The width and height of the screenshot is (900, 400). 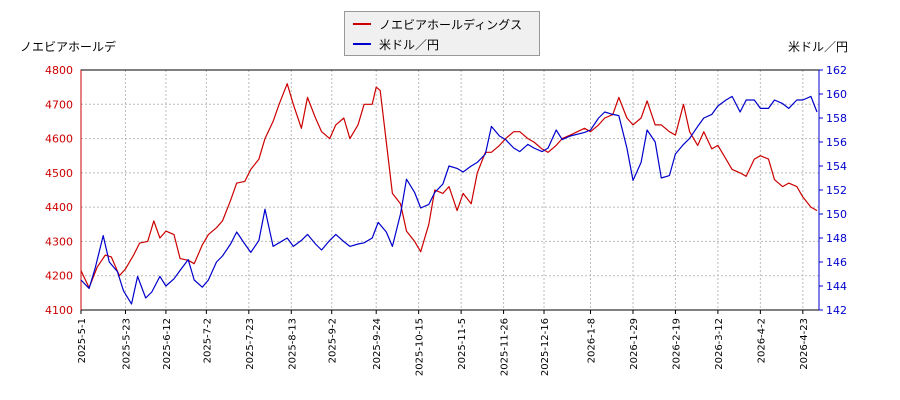 What do you see at coordinates (804, 344) in the screenshot?
I see `x-tick-label: 2026-4-23` at bounding box center [804, 344].